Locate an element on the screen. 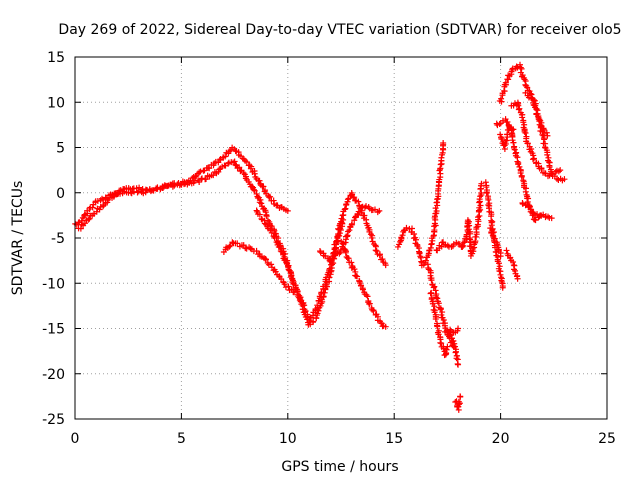  y-tick-label: -10 is located at coordinates (53, 284).